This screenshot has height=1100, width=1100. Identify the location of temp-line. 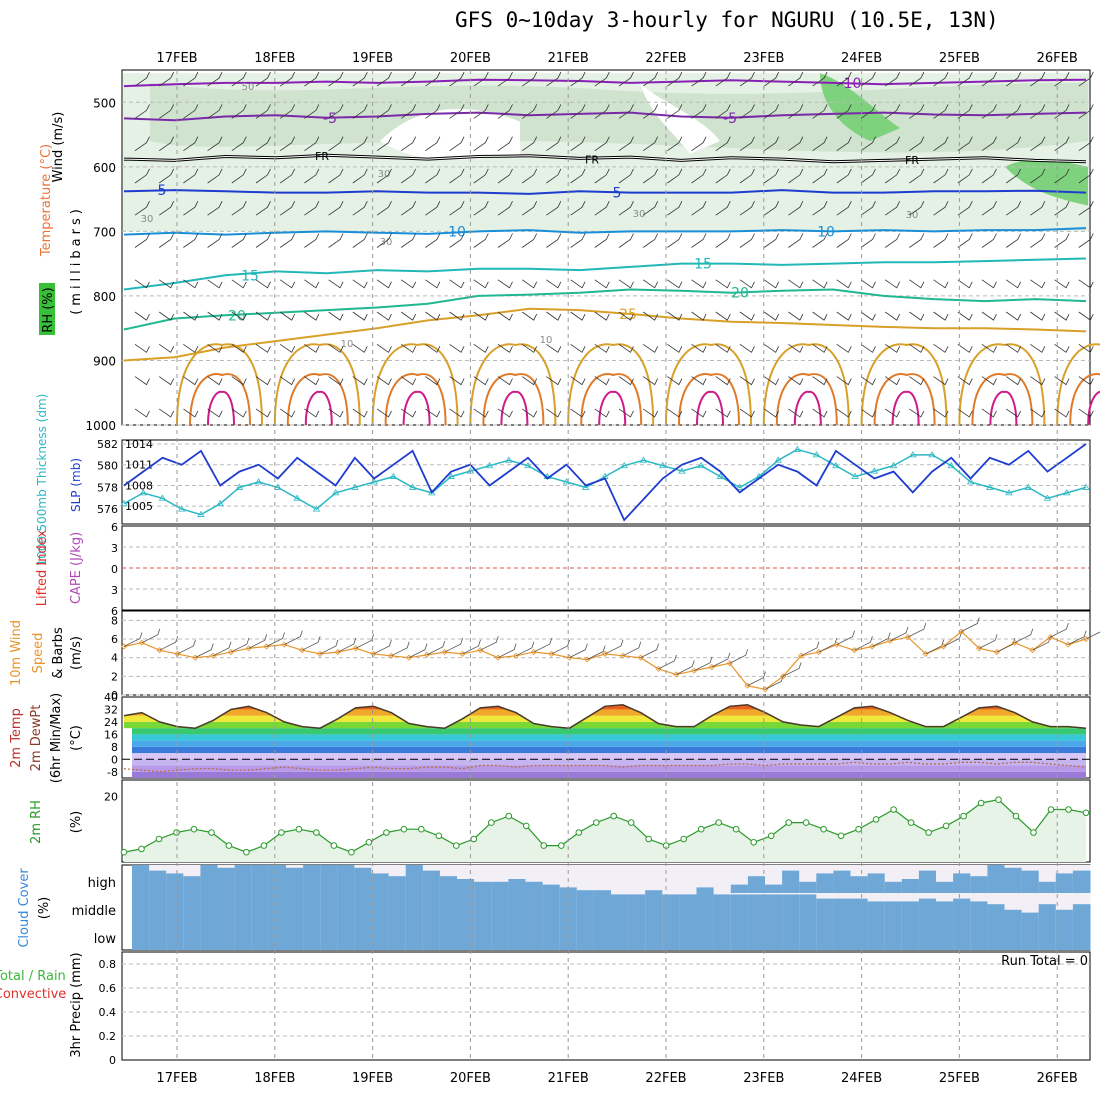
(605, 716).